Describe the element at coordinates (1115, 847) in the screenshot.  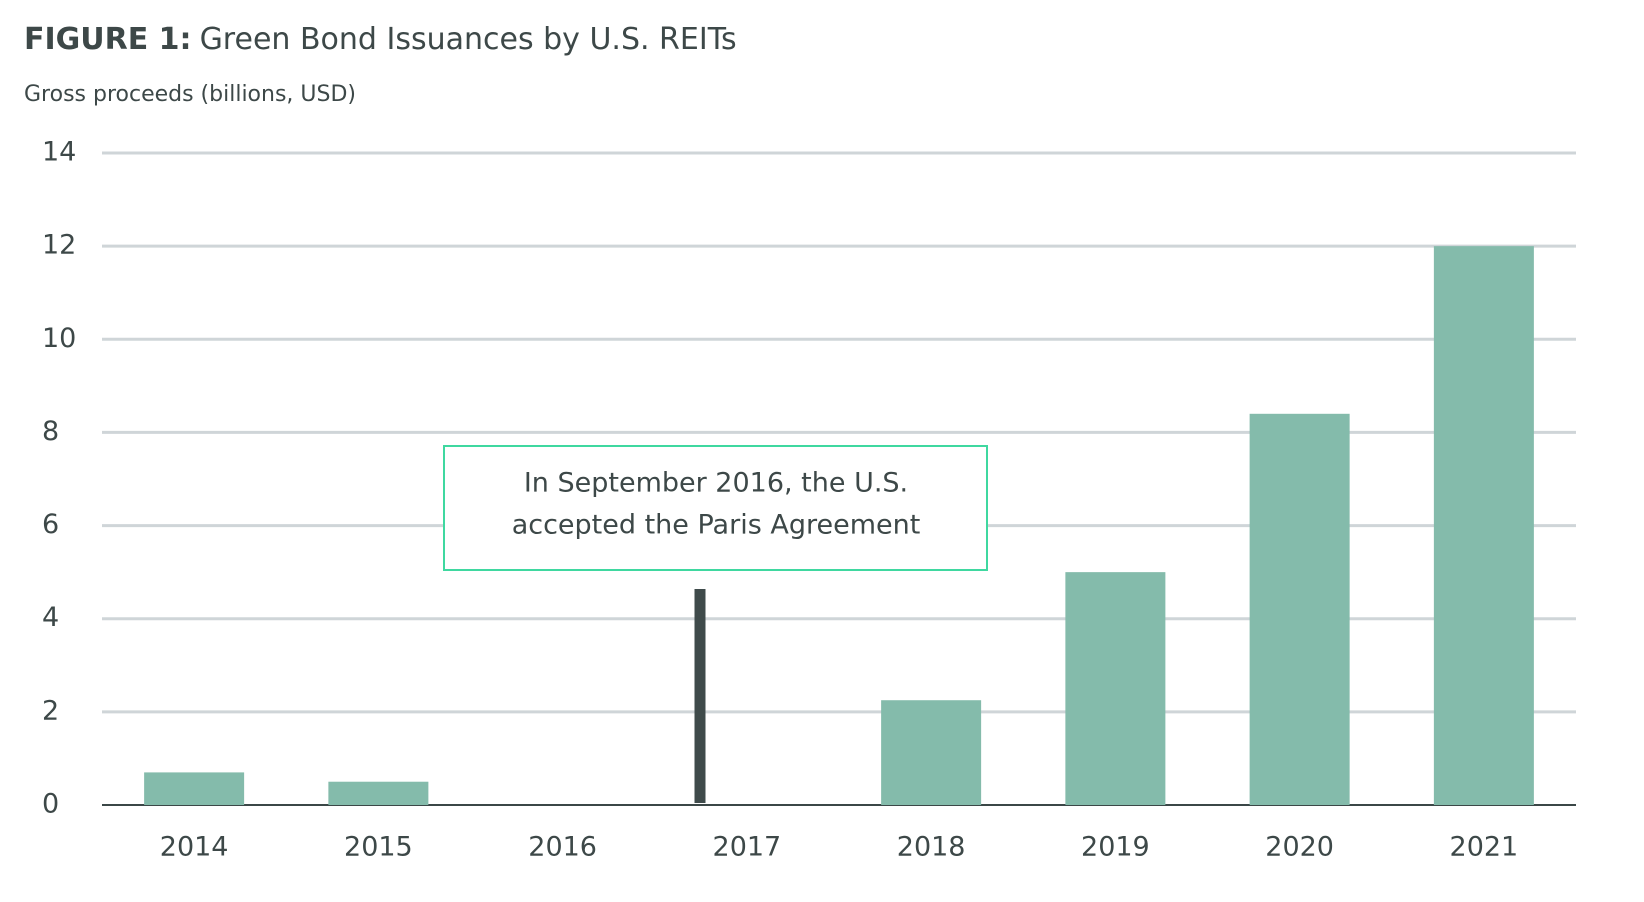
I see `x-tick-label: 2019` at that location.